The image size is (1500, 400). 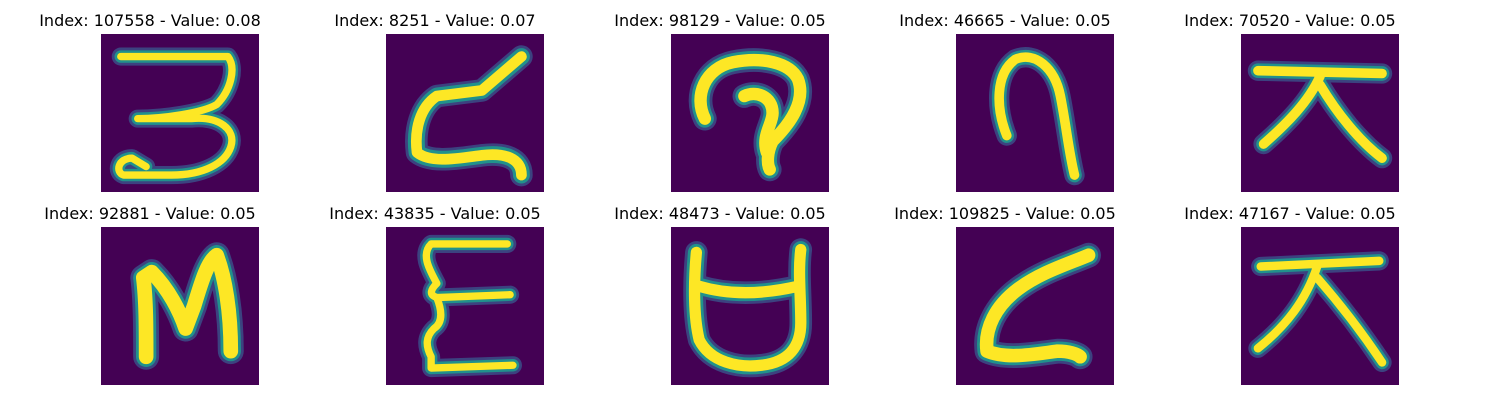 I want to click on panel-8: Index: 48473 - Value: 0.05, so click(x=720, y=289).